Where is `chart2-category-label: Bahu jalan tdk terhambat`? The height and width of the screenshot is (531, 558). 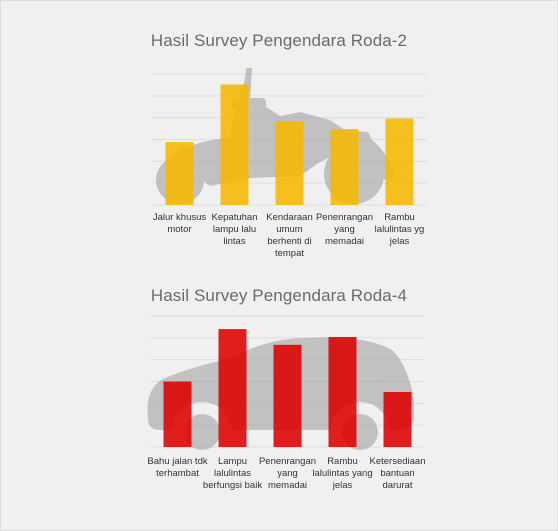
chart2-category-label: Bahu jalan tdk terhambat is located at coordinates (177, 467).